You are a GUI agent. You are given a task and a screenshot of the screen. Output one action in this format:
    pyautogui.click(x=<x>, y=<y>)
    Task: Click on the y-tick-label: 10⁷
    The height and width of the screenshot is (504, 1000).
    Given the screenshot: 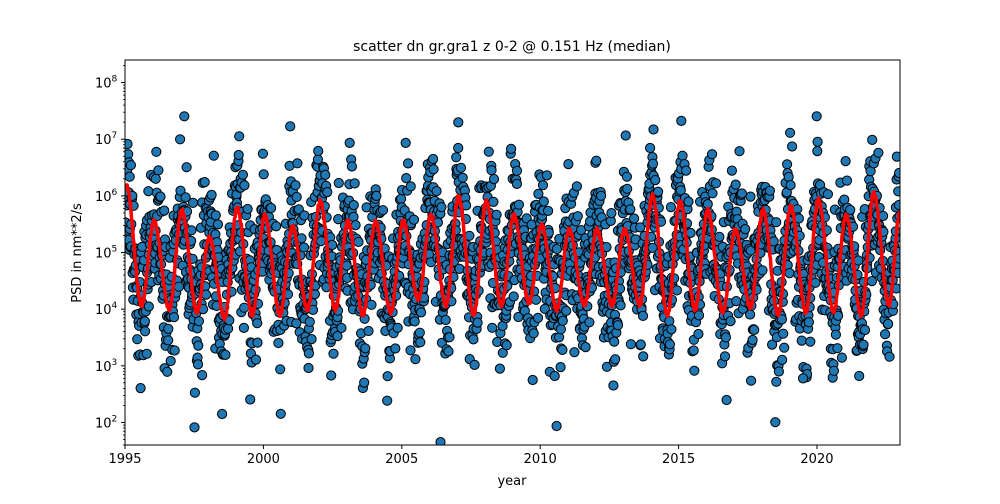 What is the action you would take?
    pyautogui.click(x=106, y=139)
    